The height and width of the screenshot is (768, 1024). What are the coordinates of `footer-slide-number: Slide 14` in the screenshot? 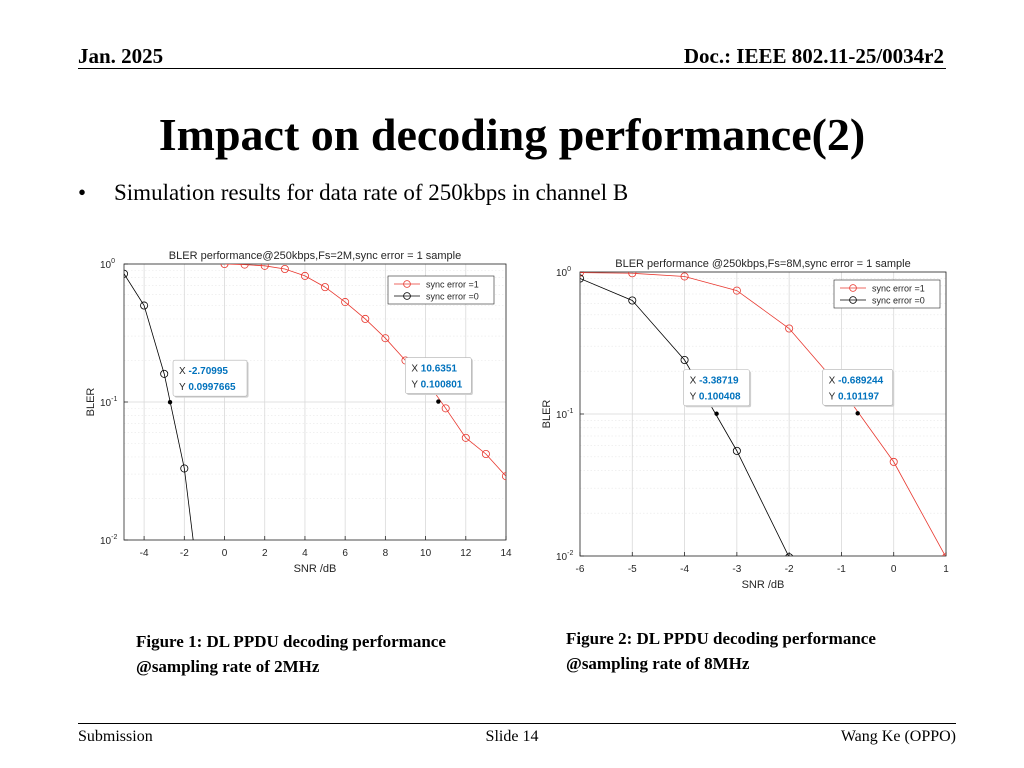 It's located at (512, 736).